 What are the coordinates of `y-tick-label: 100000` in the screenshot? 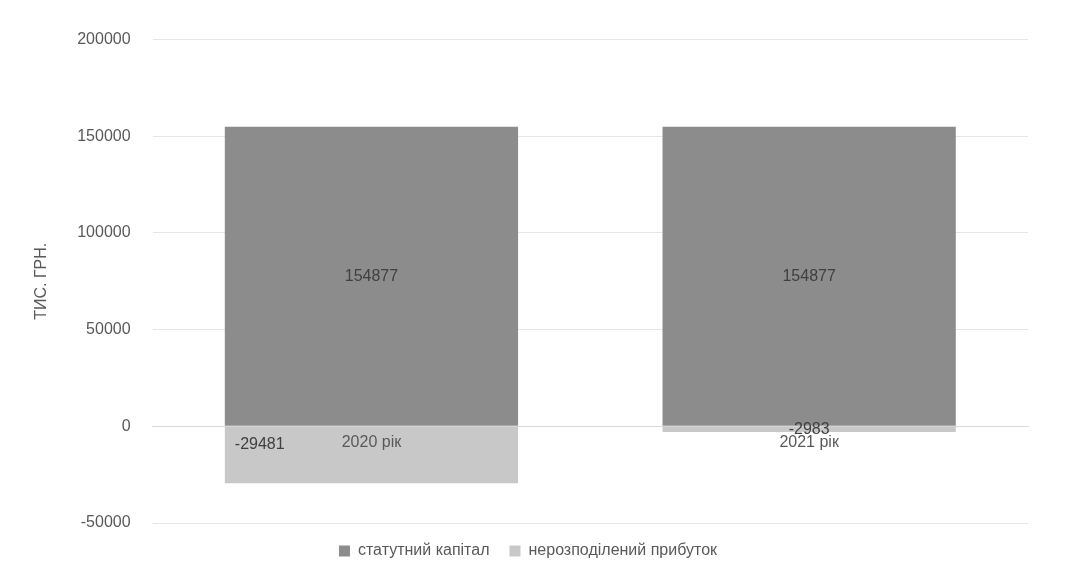 It's located at (104, 232).